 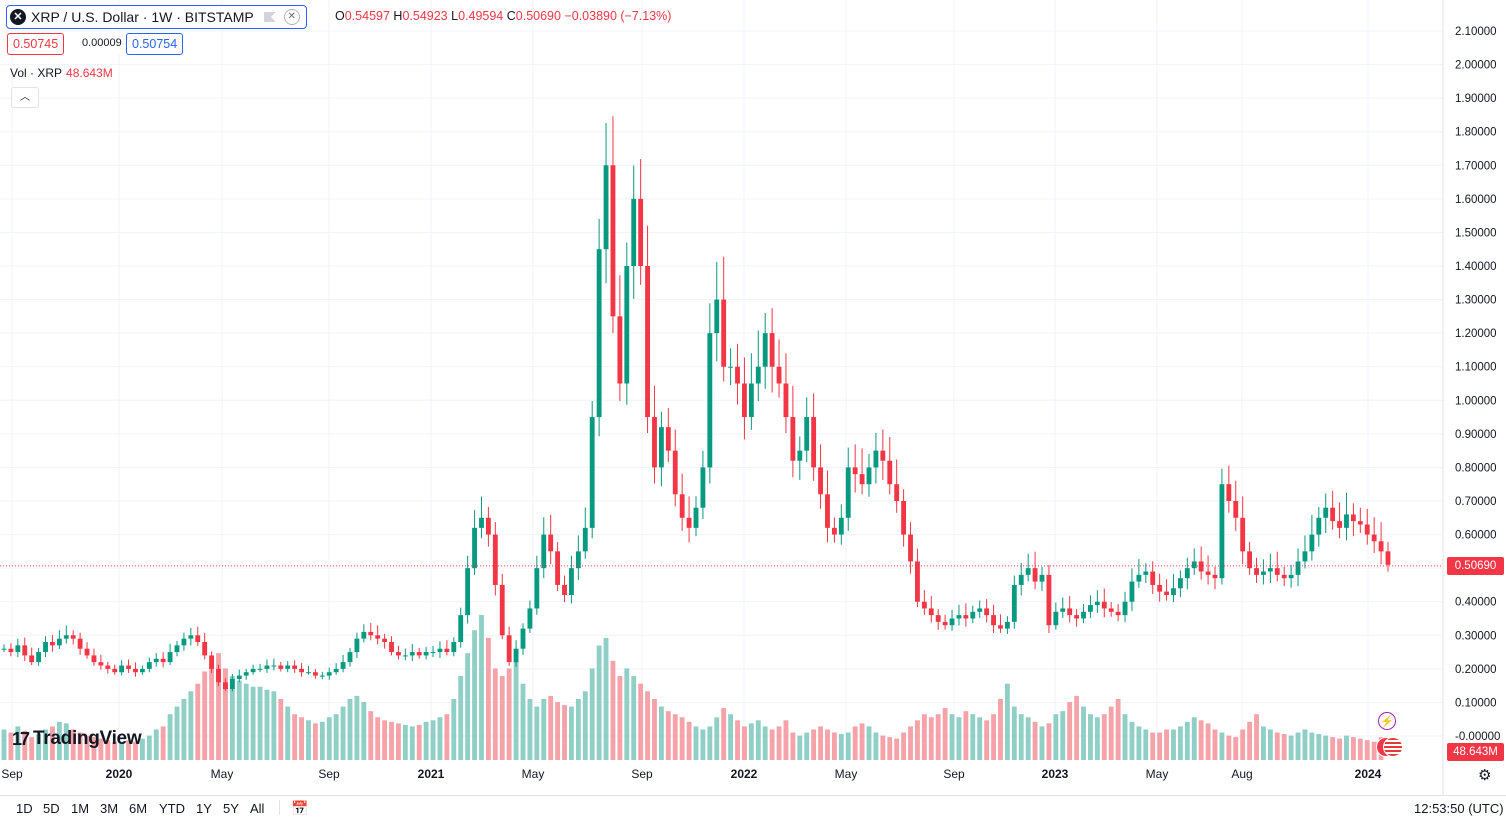 I want to click on range-6m-button: 6M, so click(x=138, y=808).